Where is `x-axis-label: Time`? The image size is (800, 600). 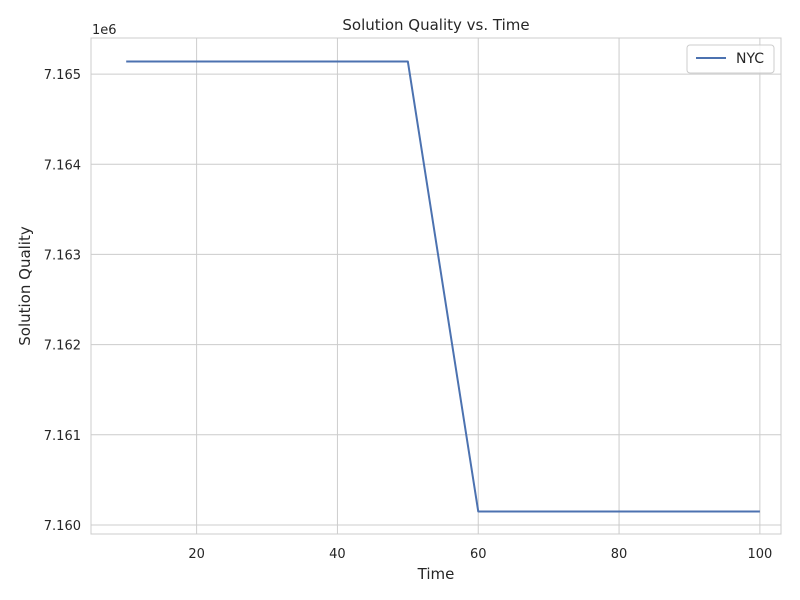
x-axis-label: Time is located at coordinates (436, 574).